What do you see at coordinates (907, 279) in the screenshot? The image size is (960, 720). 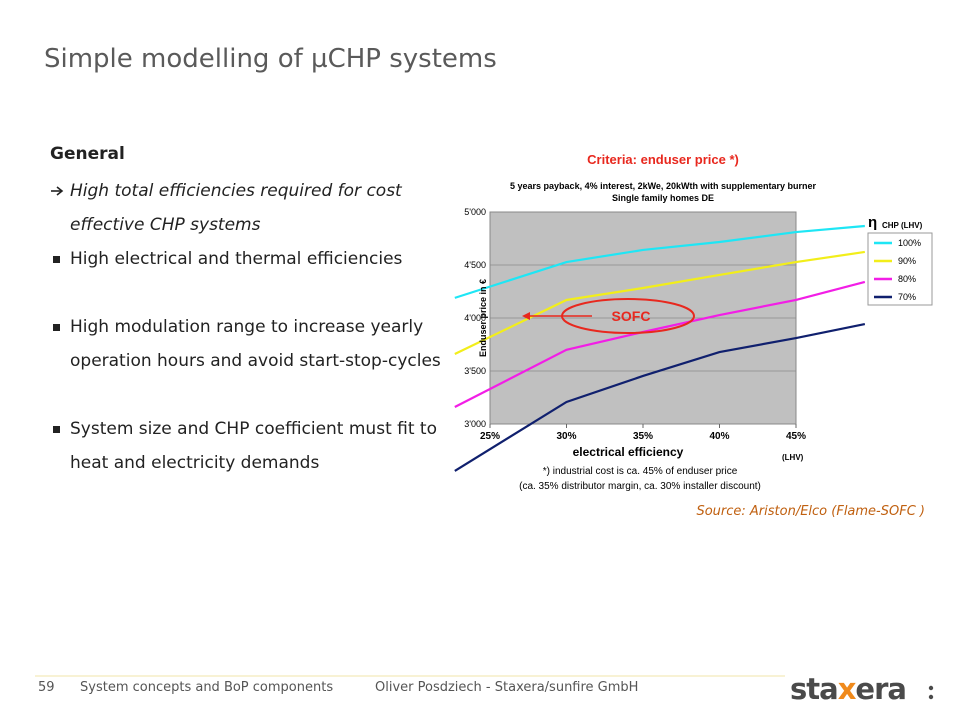 I see `legend-label: 80%` at bounding box center [907, 279].